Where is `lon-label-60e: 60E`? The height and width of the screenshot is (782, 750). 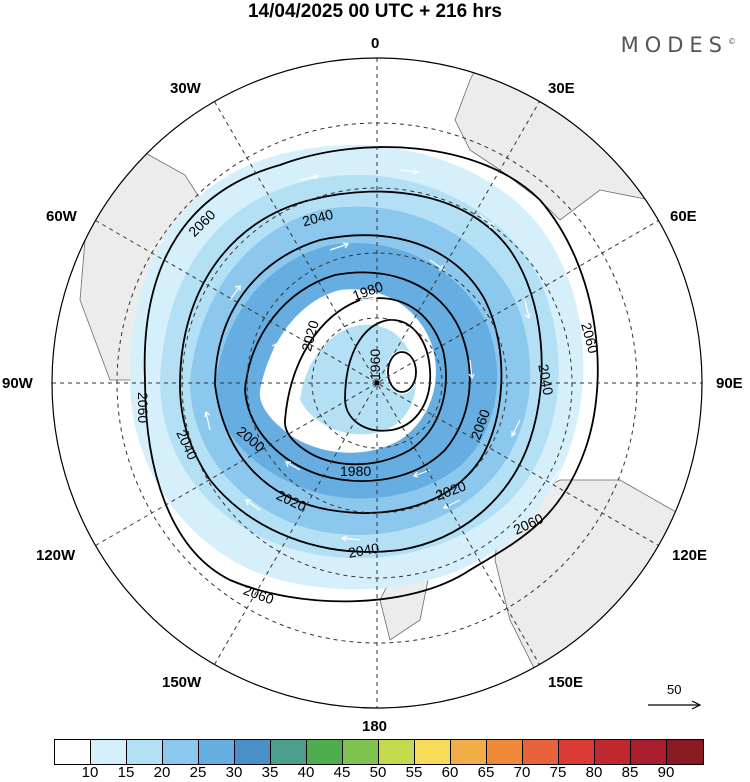 lon-label-60e: 60E is located at coordinates (683, 216).